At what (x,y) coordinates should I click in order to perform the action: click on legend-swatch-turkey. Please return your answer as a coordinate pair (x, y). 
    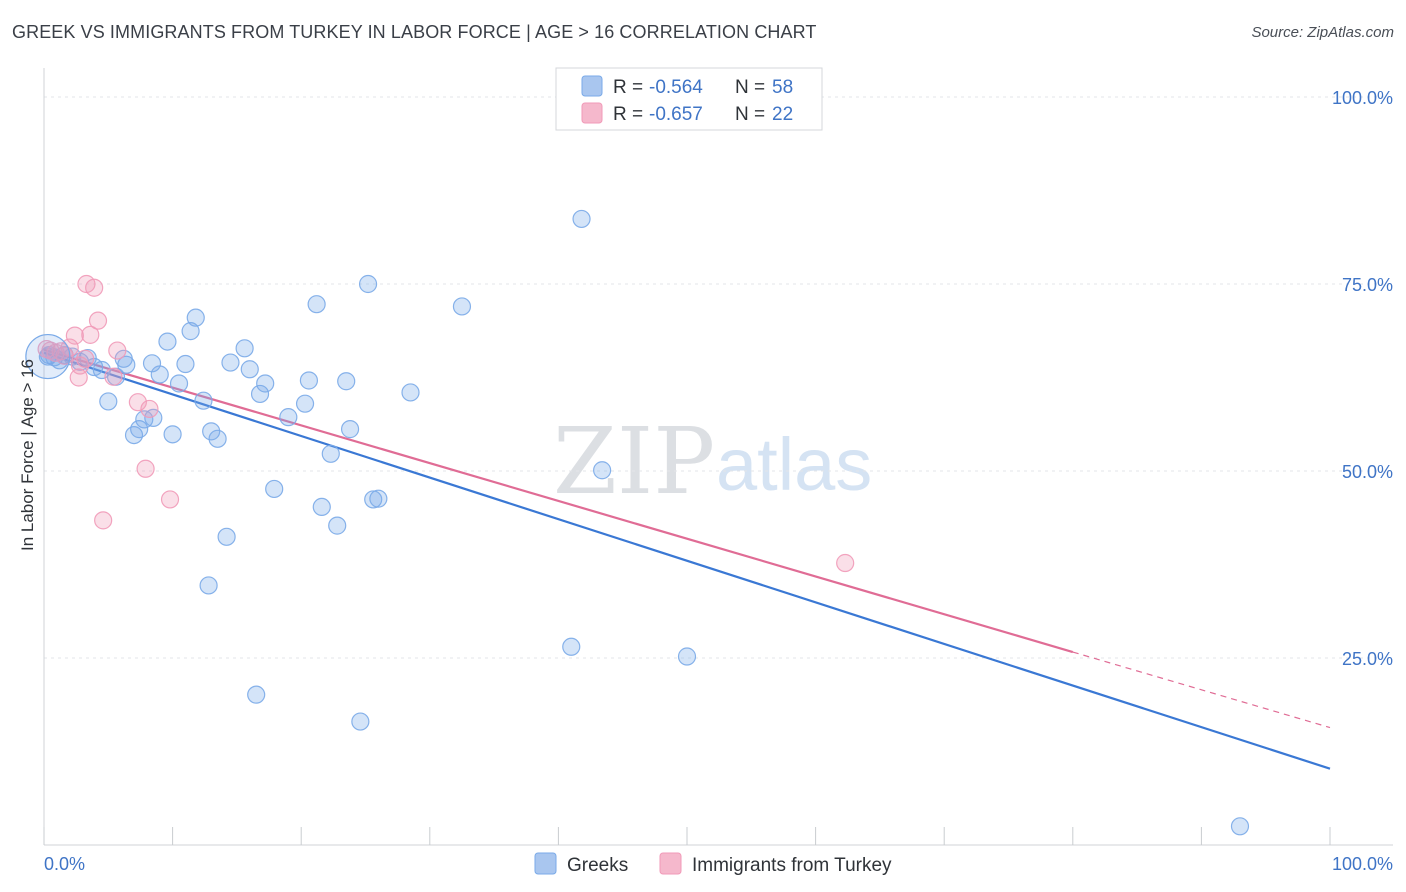
    Looking at the image, I should click on (592, 113).